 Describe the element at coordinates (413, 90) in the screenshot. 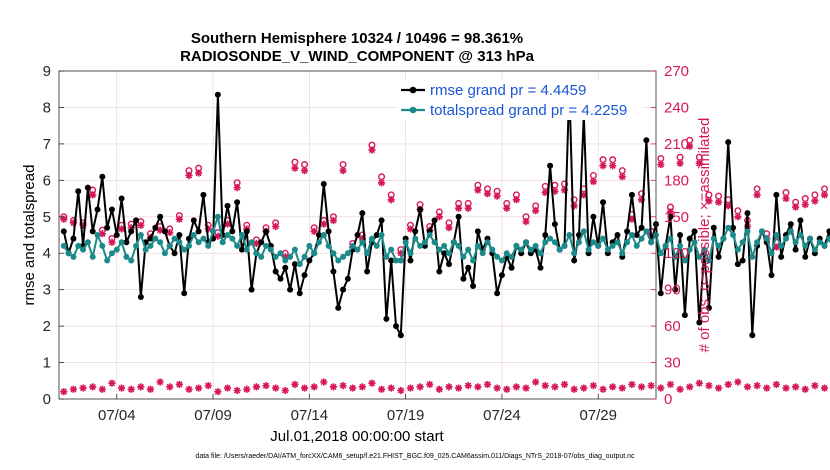

I see `legend-rmse-marker` at that location.